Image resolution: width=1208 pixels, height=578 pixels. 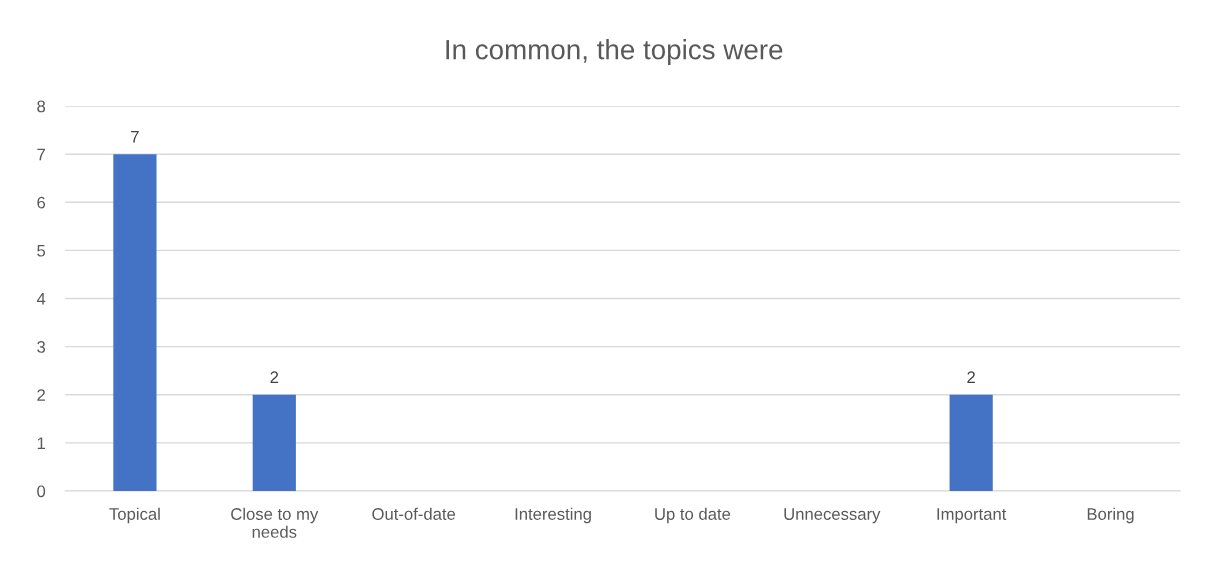 I want to click on x-tick-label: Unnecessary, so click(x=832, y=516).